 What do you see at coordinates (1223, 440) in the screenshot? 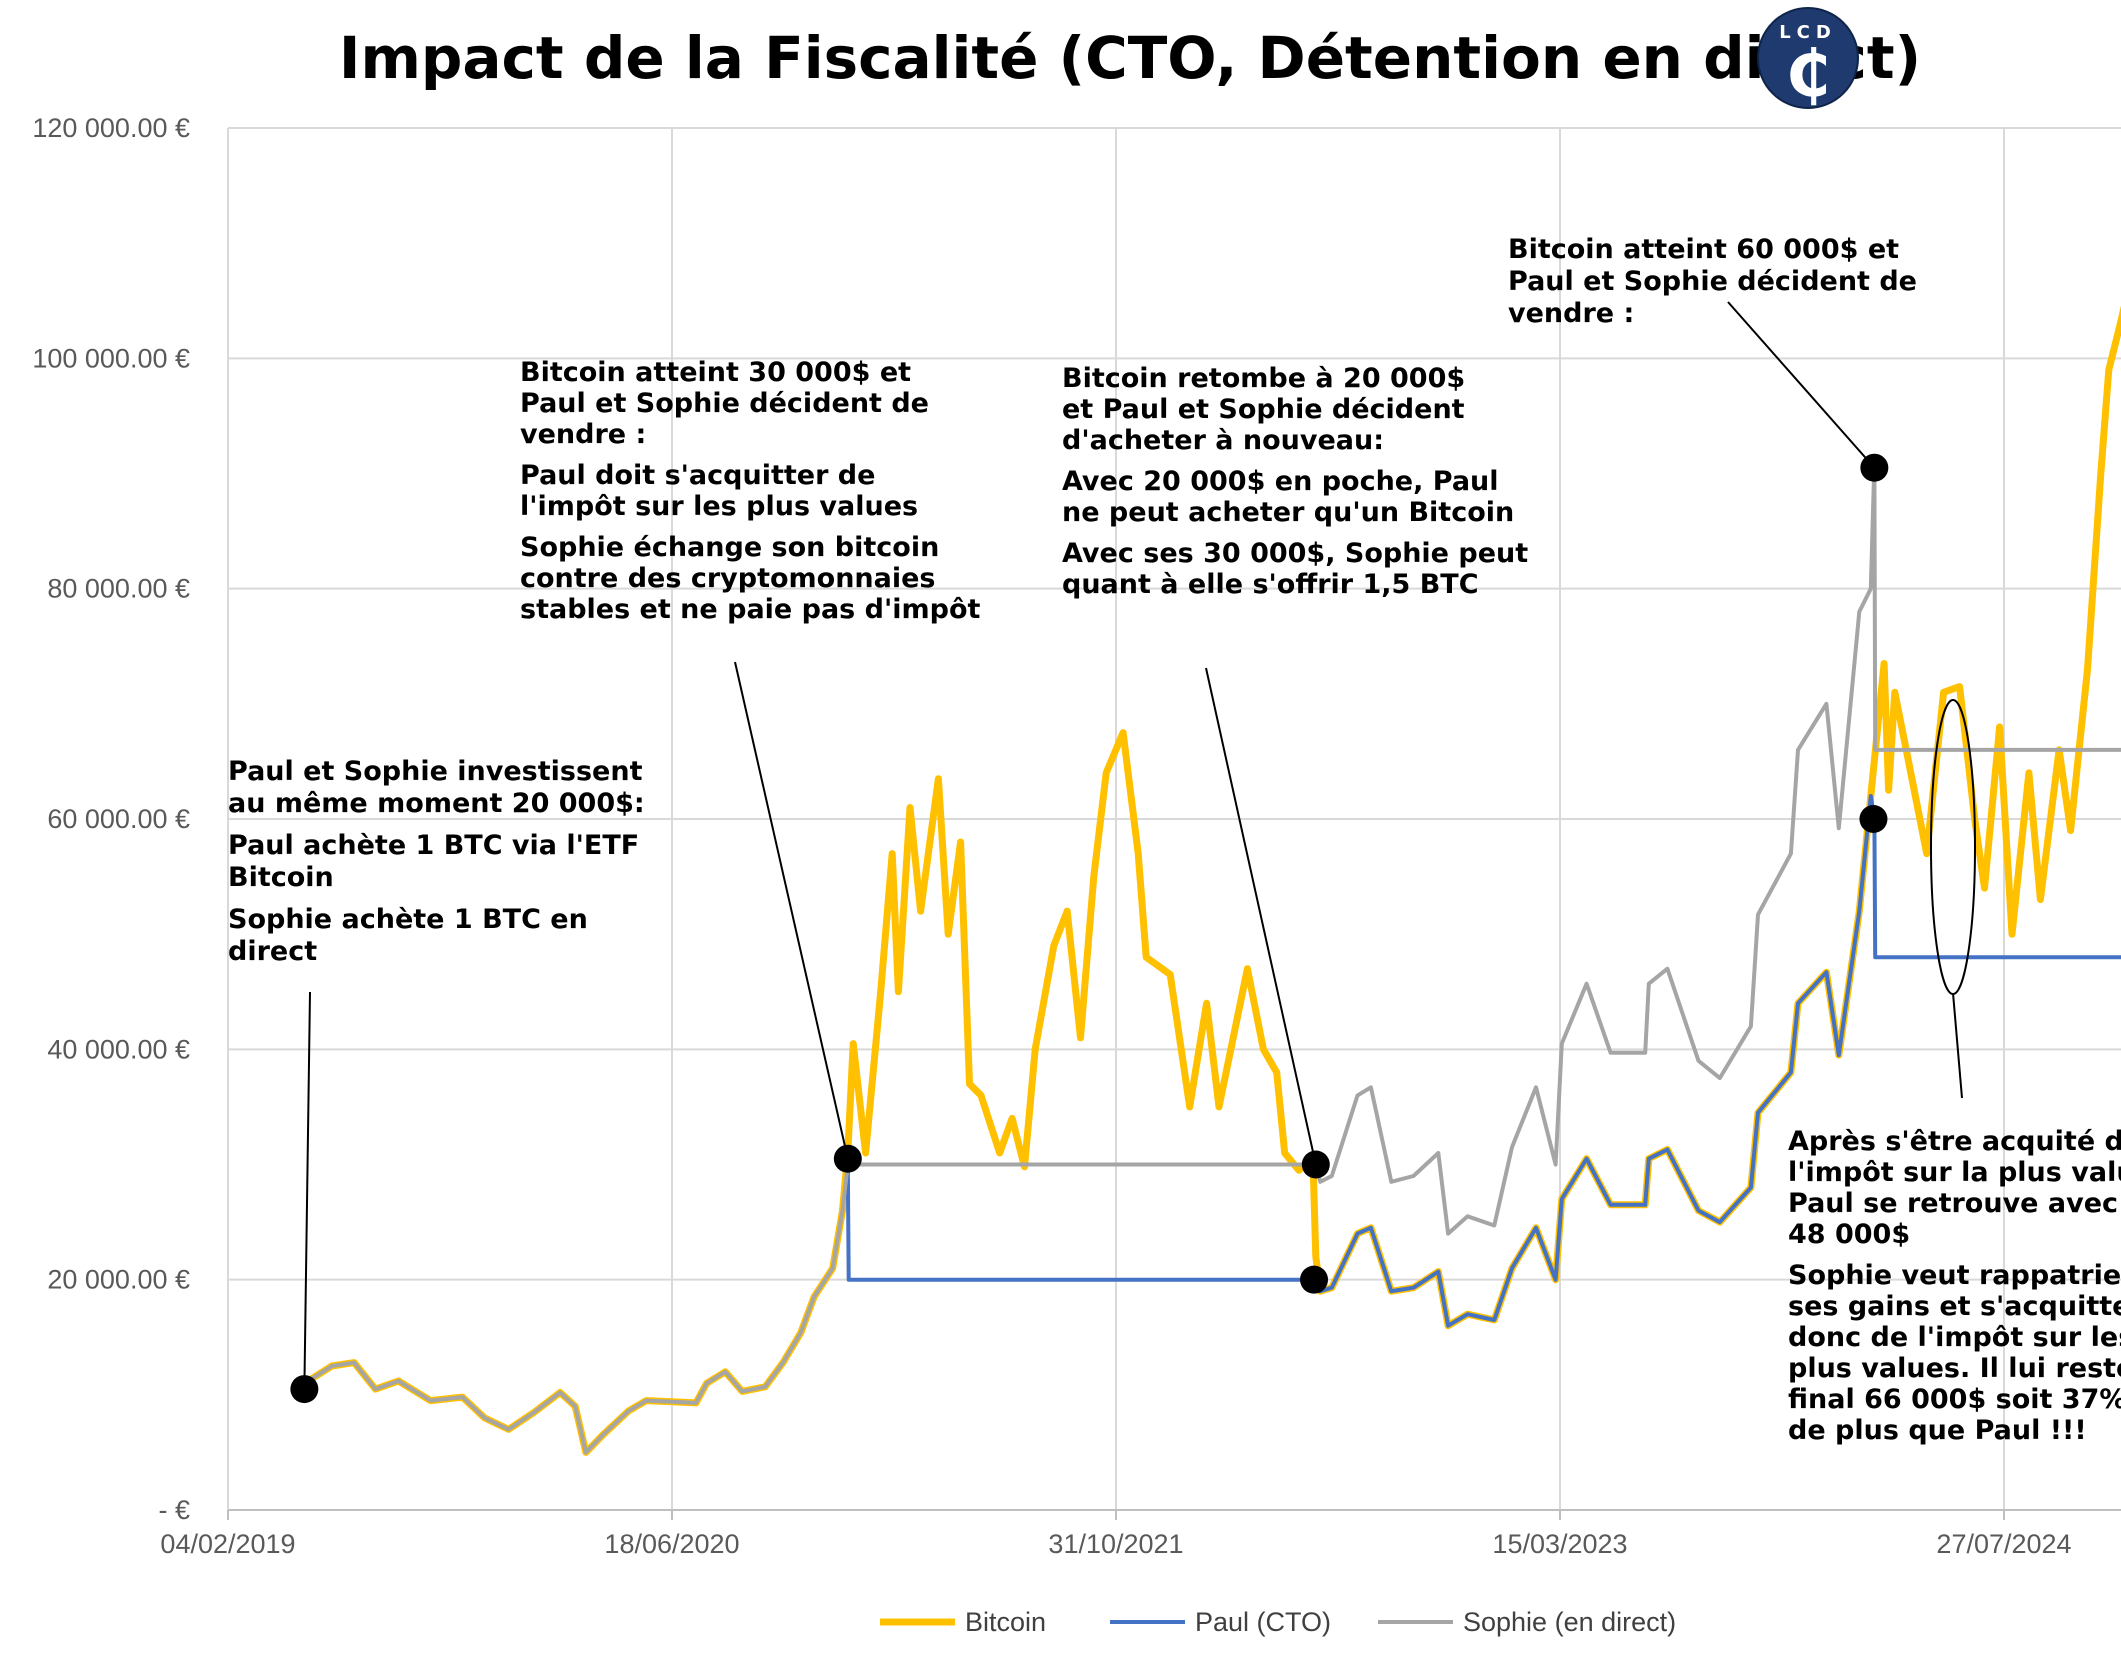
I see `annotation-line: d'acheter à nouveau:` at bounding box center [1223, 440].